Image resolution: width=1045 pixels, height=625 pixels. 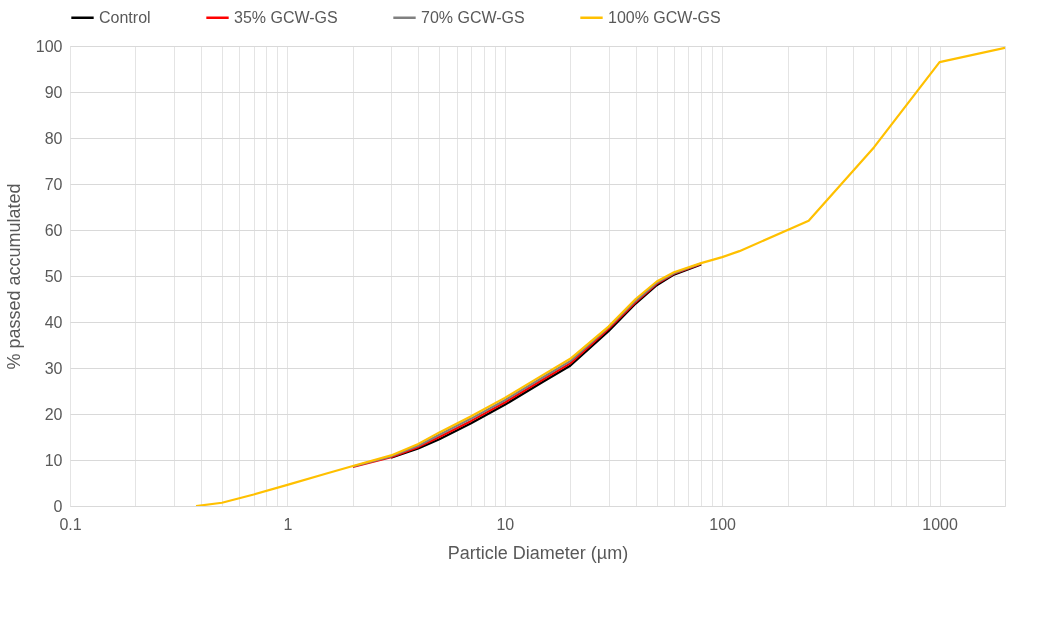 What do you see at coordinates (53, 92) in the screenshot?
I see `y-tick-label: 90` at bounding box center [53, 92].